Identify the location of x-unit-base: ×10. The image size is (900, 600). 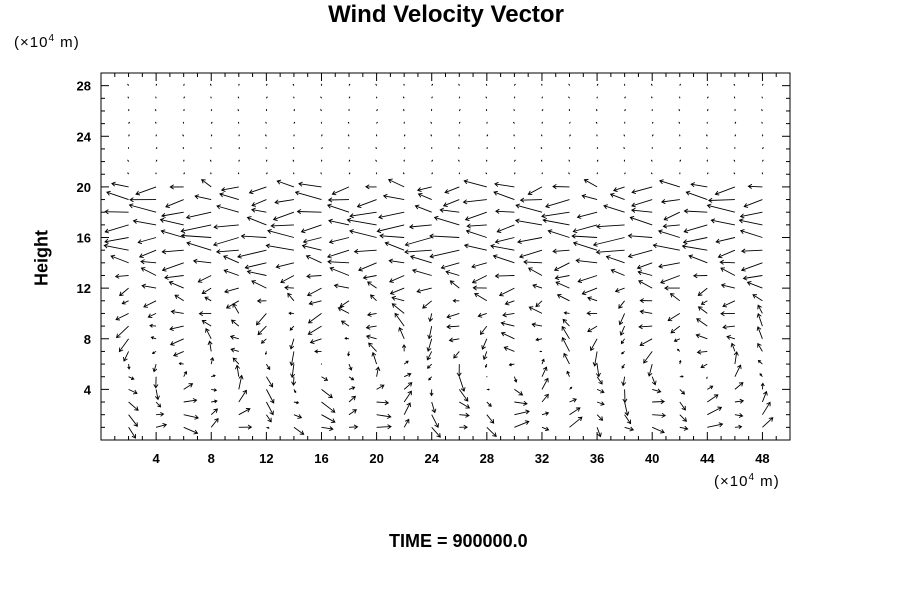
(734, 481).